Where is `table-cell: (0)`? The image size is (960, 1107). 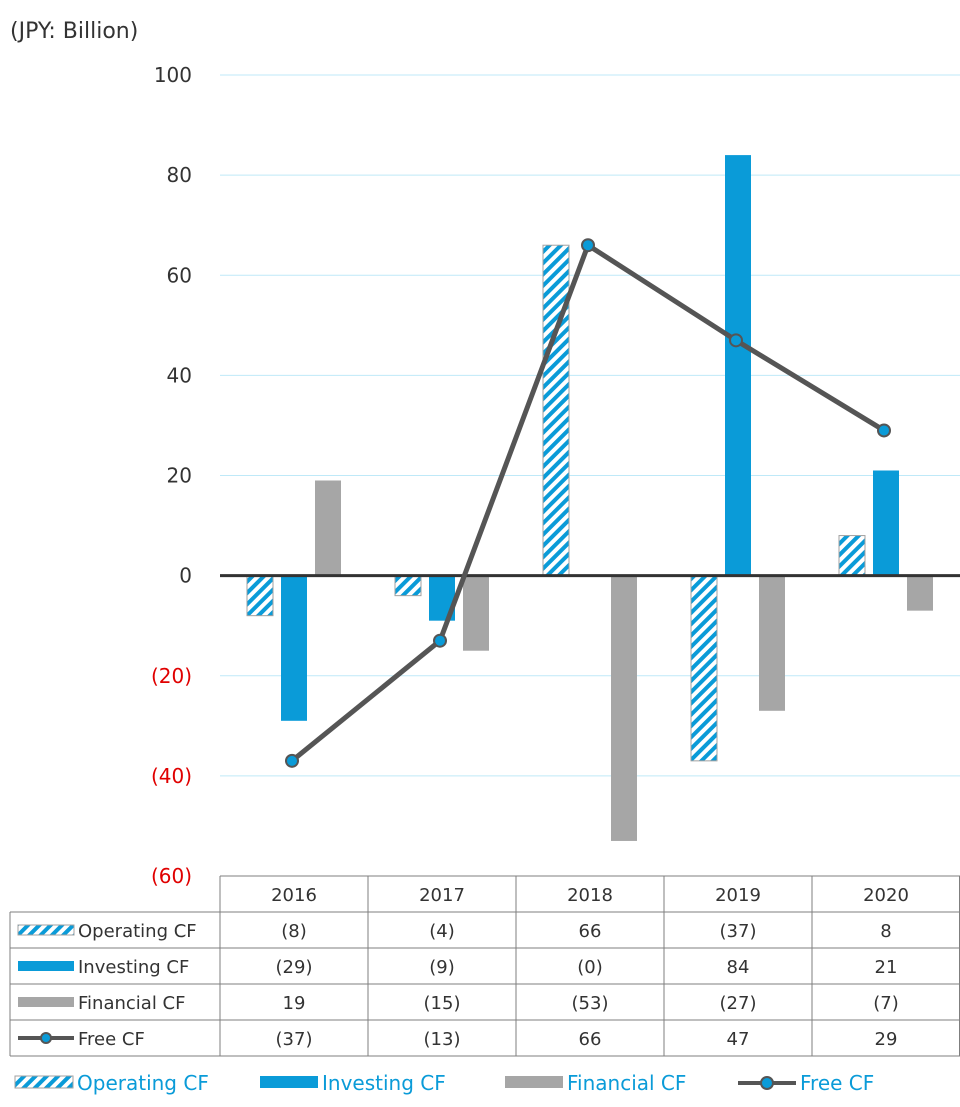 table-cell: (0) is located at coordinates (590, 967).